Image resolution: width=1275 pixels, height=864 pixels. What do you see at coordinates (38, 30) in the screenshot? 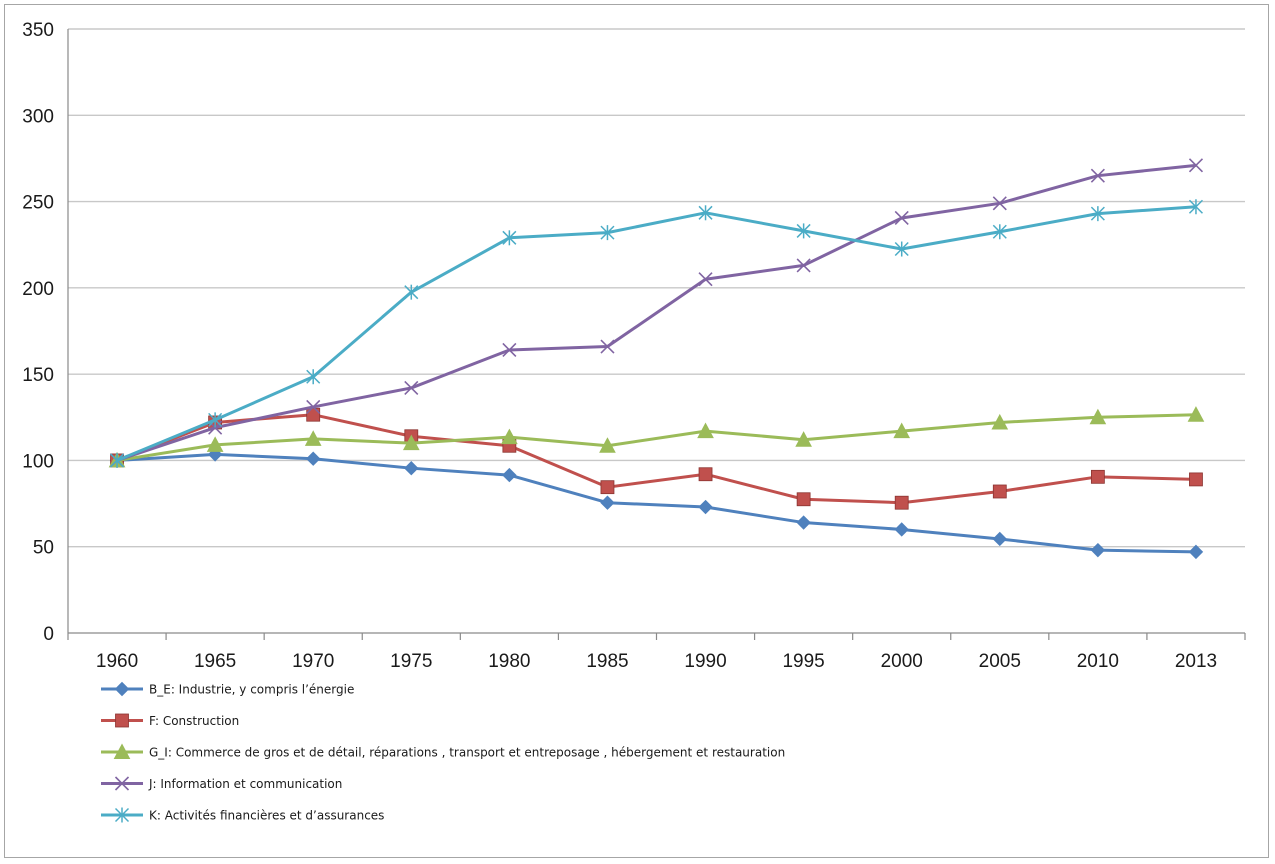
I see `y-tick-label: 350` at bounding box center [38, 30].